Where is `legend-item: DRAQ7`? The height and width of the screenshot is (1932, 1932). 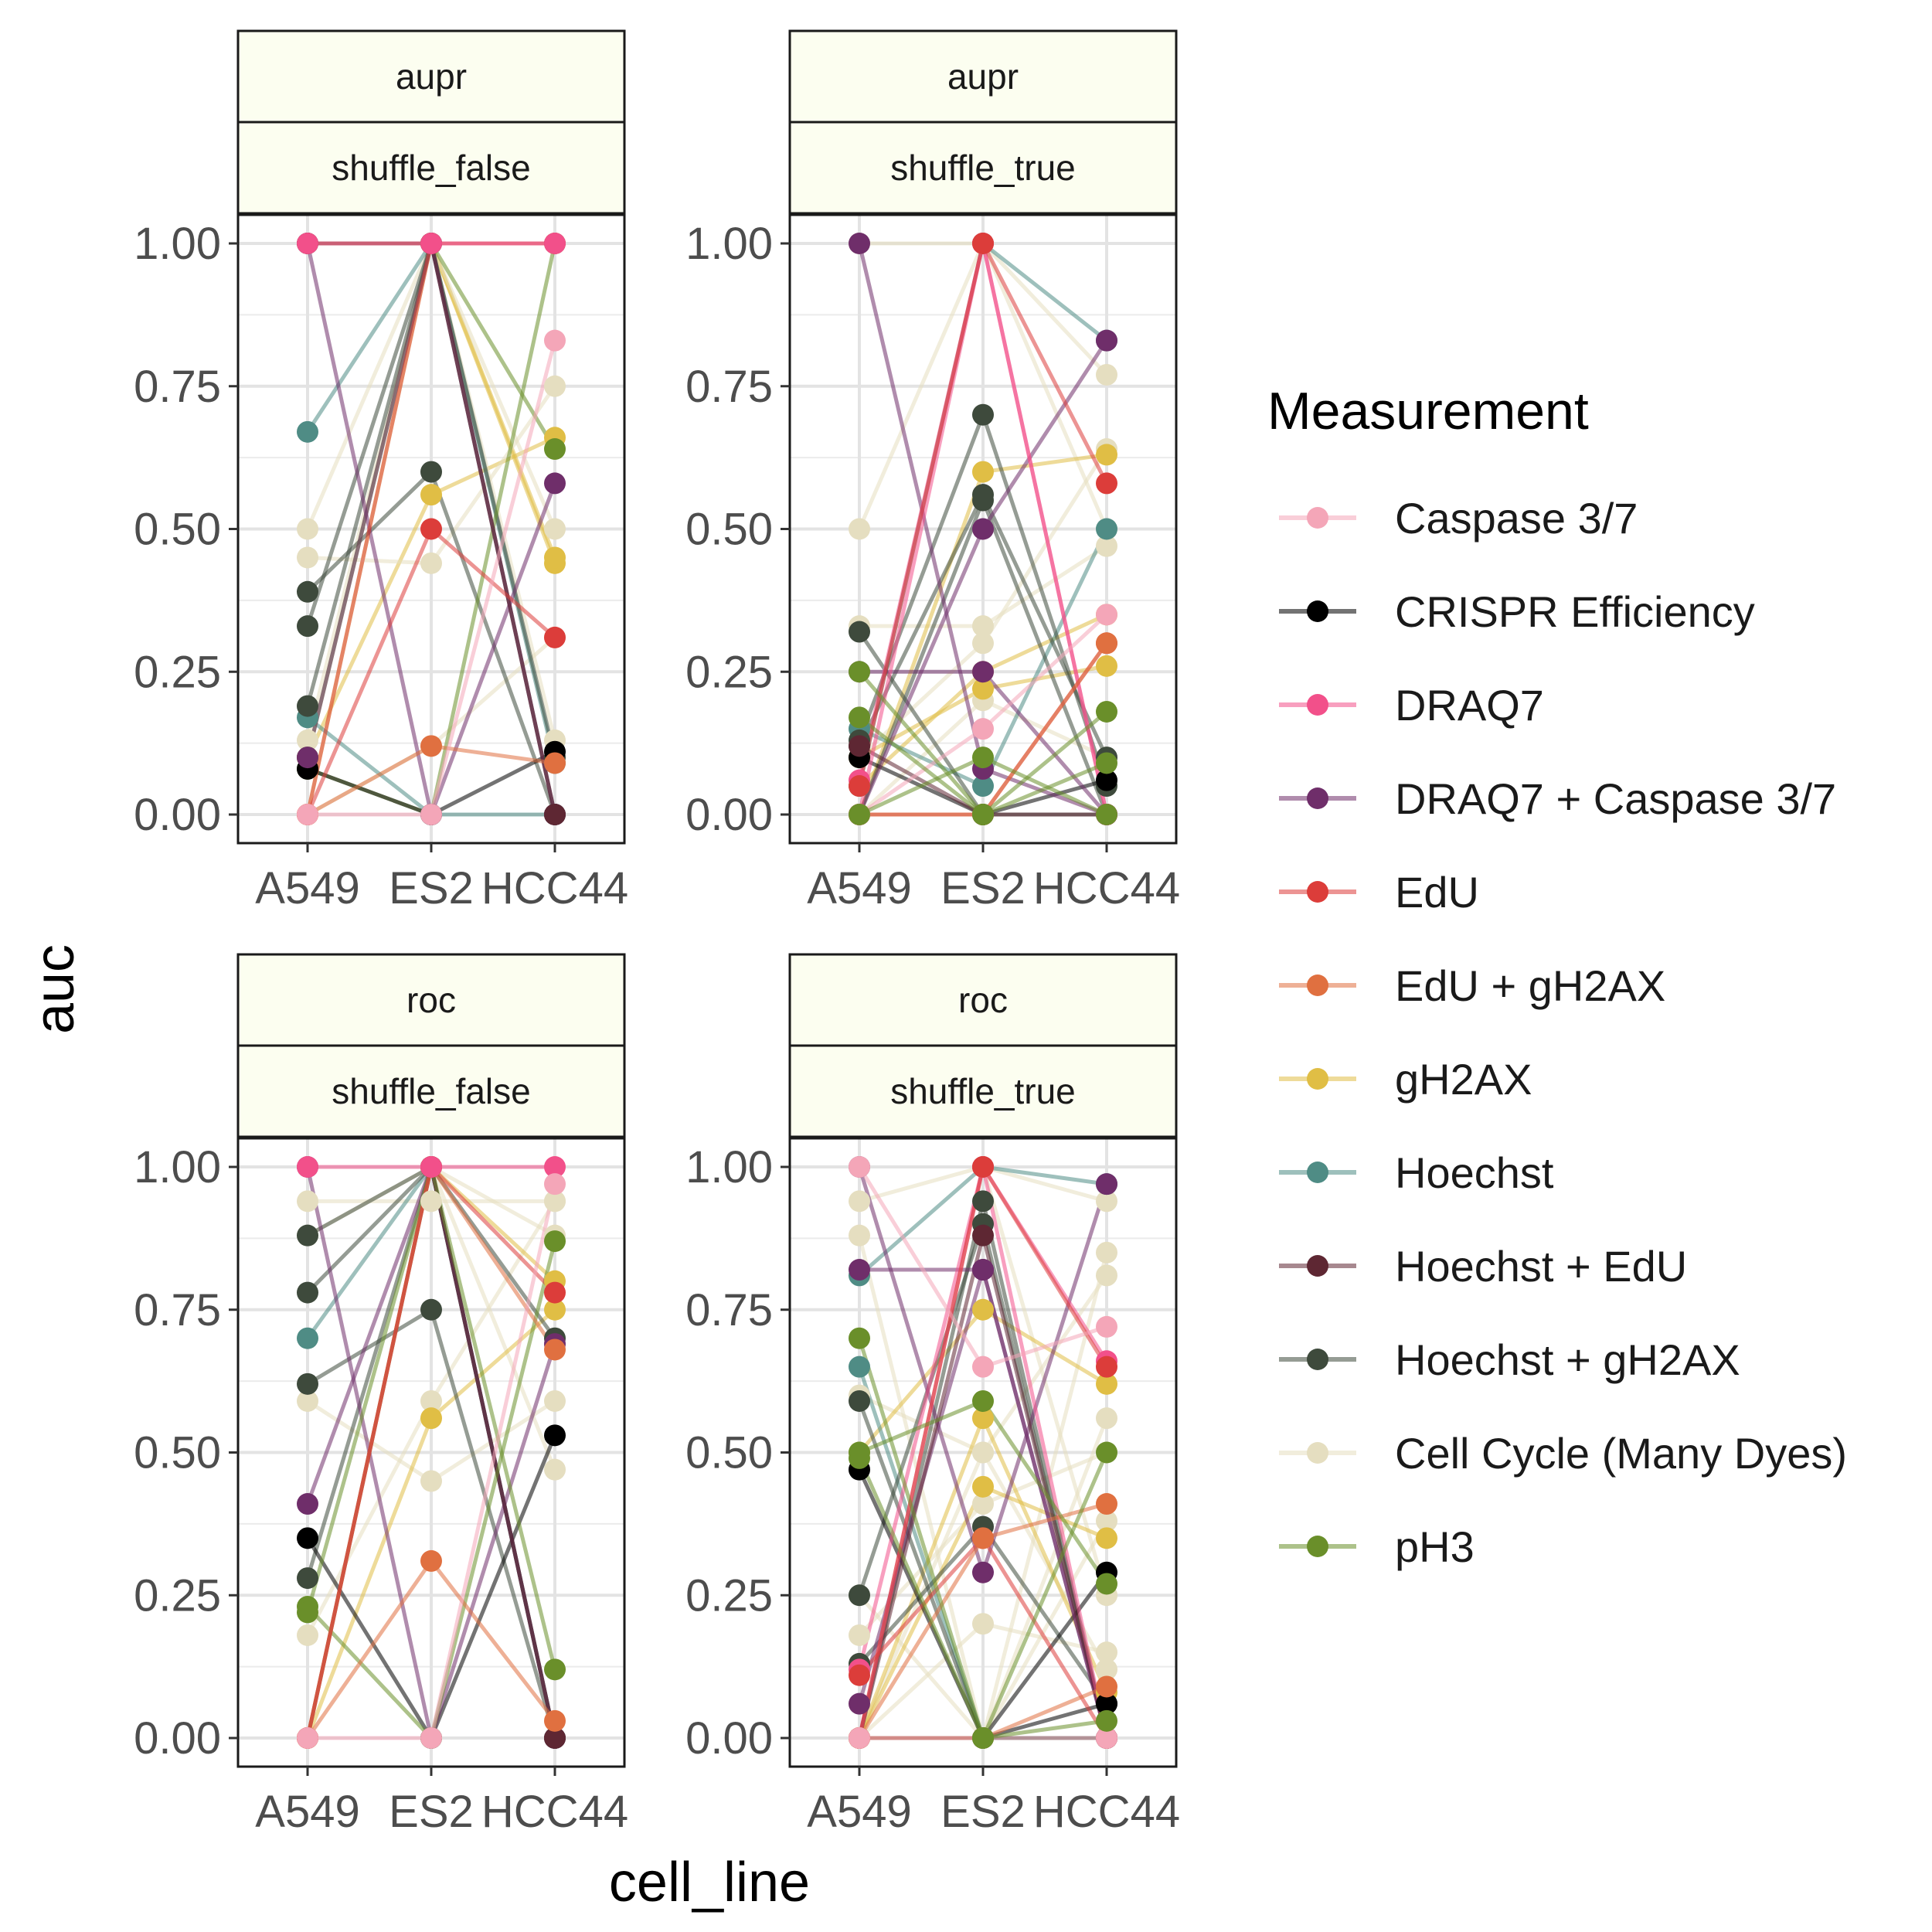 legend-item: DRAQ7 is located at coordinates (1412, 706).